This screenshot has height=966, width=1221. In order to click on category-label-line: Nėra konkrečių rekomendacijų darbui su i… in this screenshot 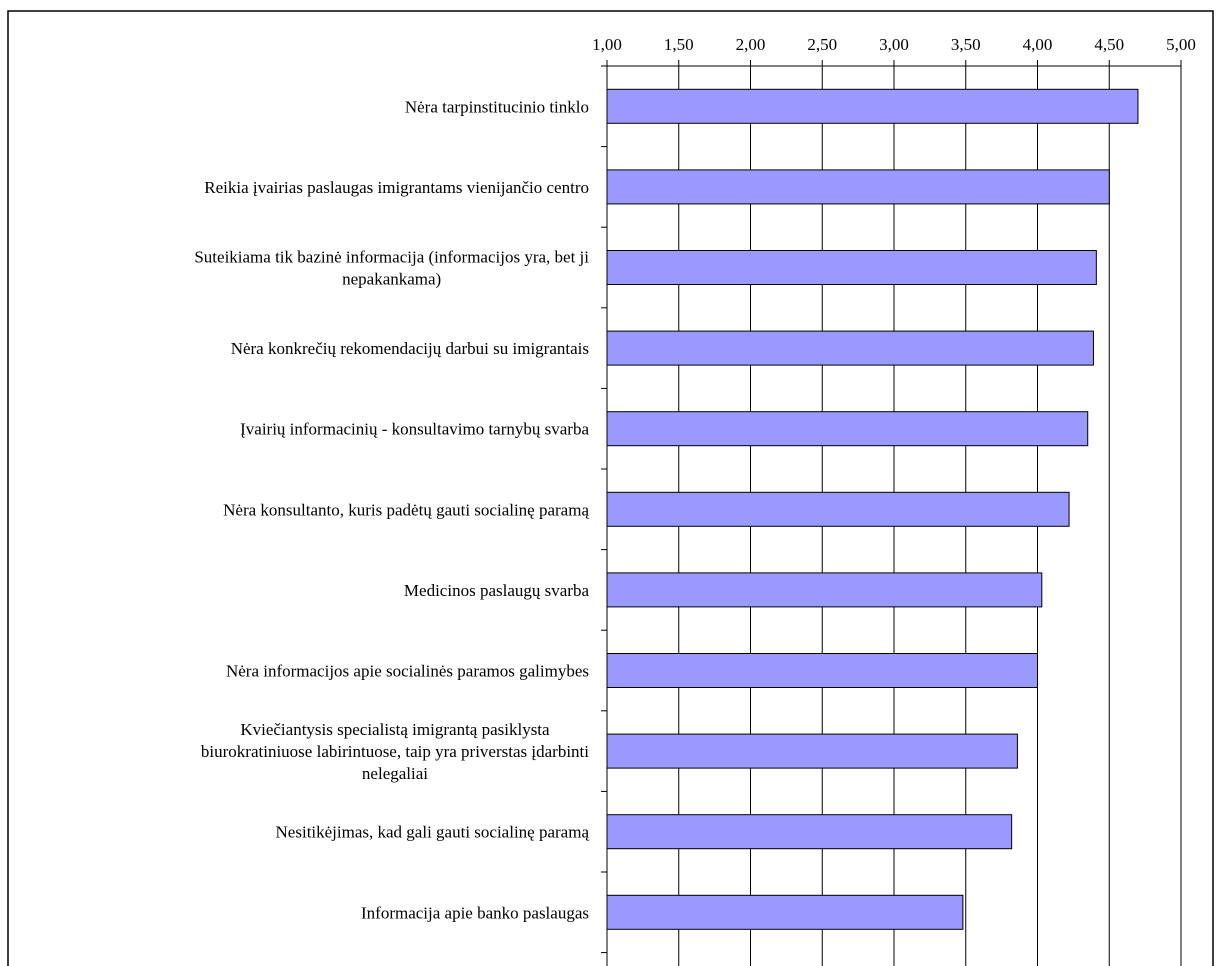, I will do `click(410, 348)`.